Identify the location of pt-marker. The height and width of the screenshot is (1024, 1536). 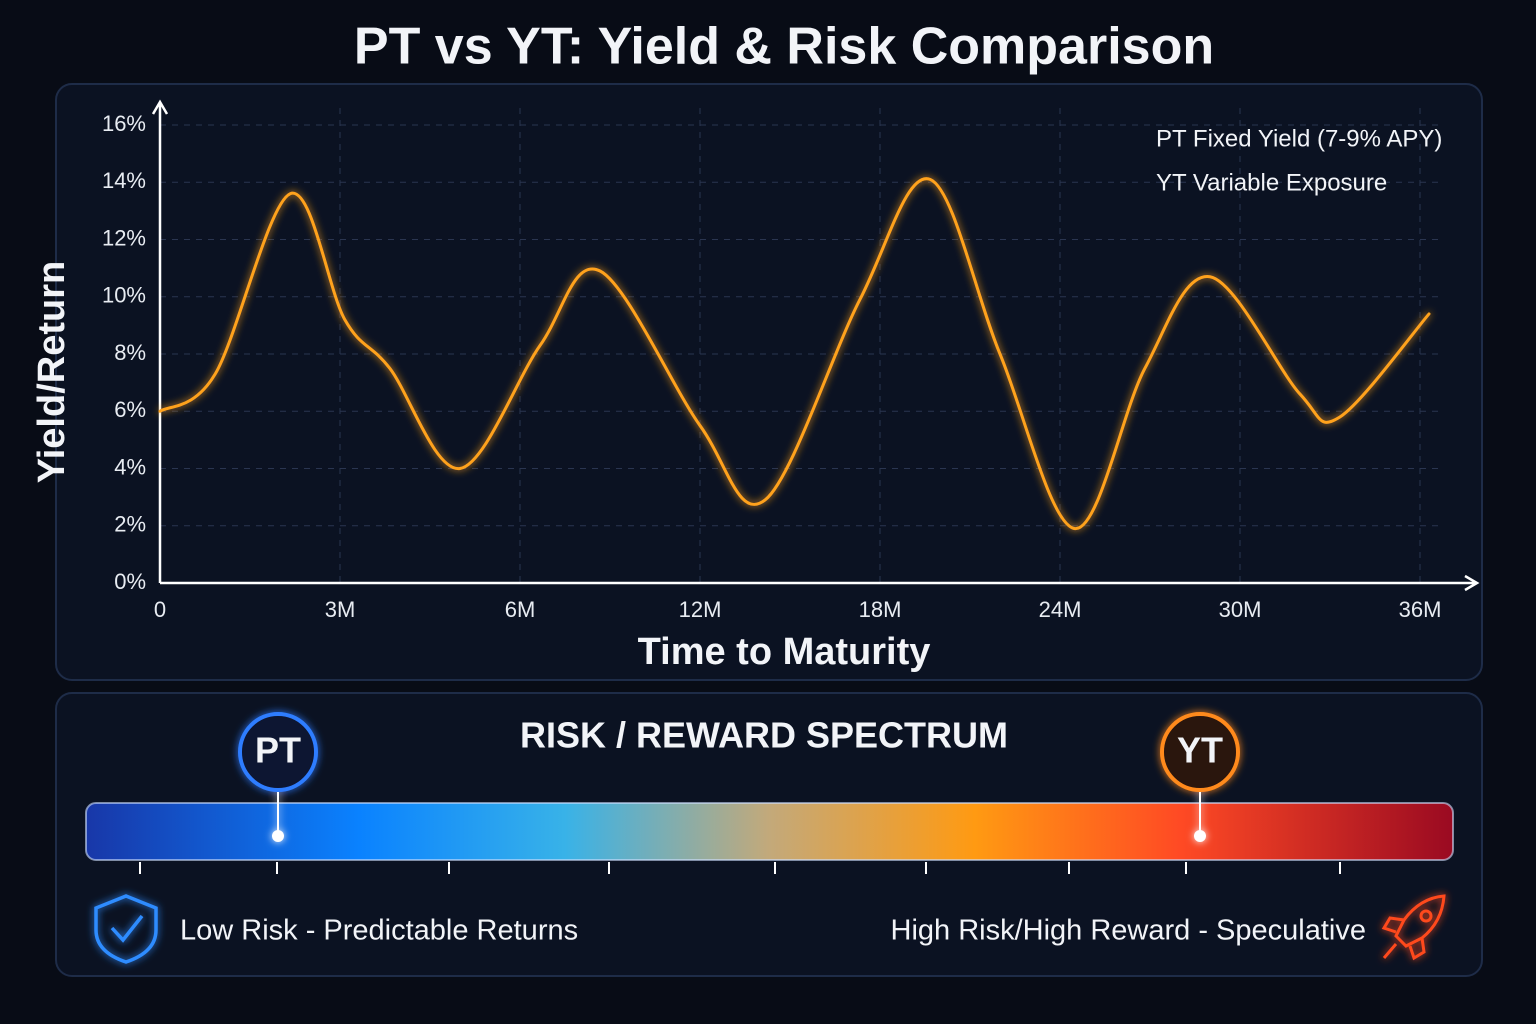
(278, 777).